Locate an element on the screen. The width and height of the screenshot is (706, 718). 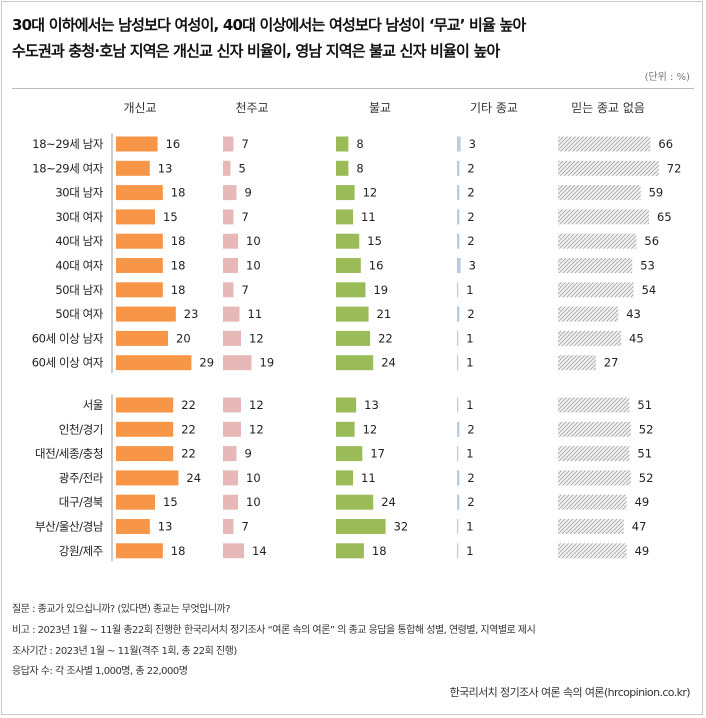
value-label-기타-종교-40대-남자: 2 is located at coordinates (470, 241).